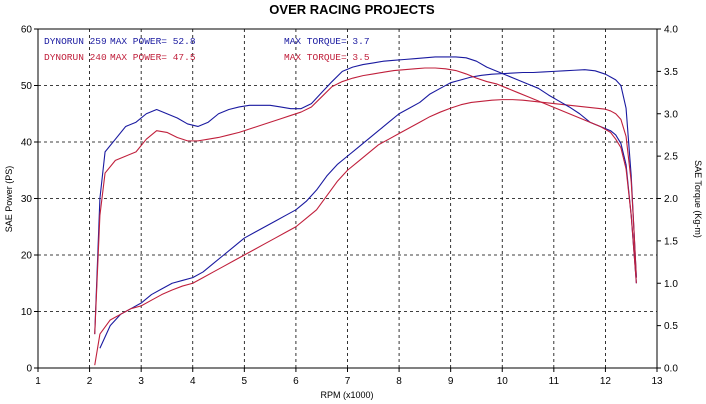  Describe the element at coordinates (141, 381) in the screenshot. I see `x-tick-label: 3` at that location.